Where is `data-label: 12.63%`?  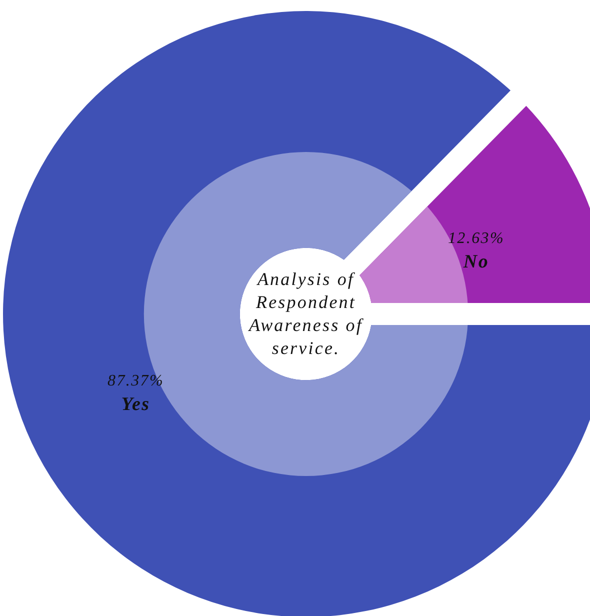 data-label: 12.63% is located at coordinates (476, 238).